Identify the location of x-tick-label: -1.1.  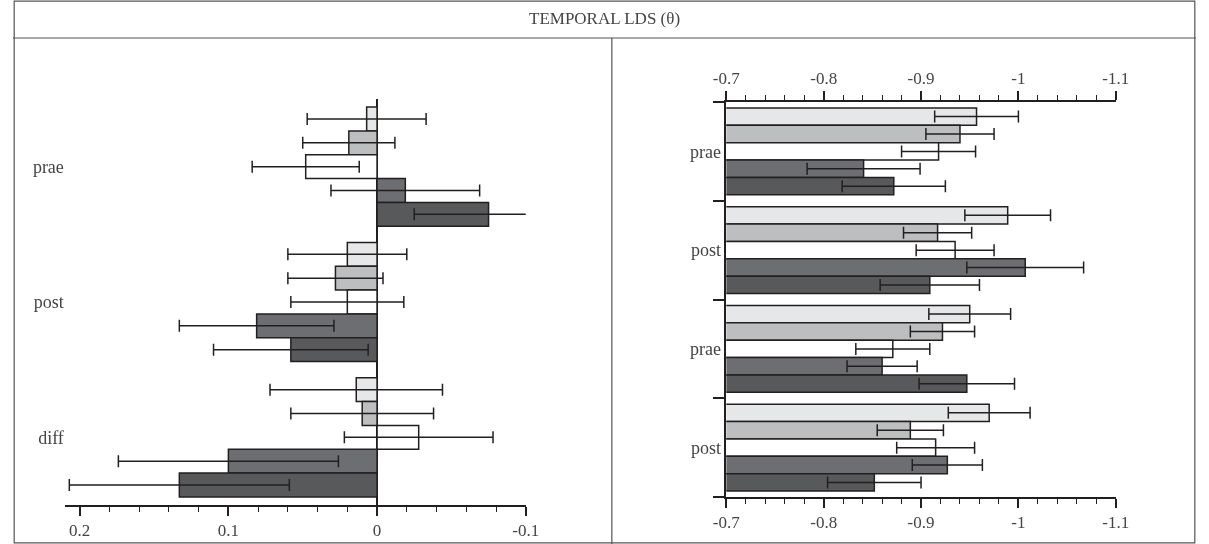
(1116, 79).